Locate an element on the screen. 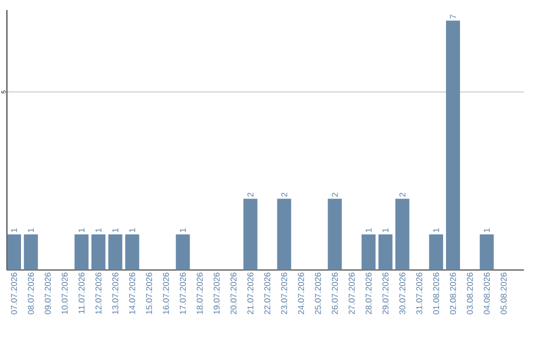 The image size is (540, 340). x-tick-label: 27.07.2026 is located at coordinates (351, 293).